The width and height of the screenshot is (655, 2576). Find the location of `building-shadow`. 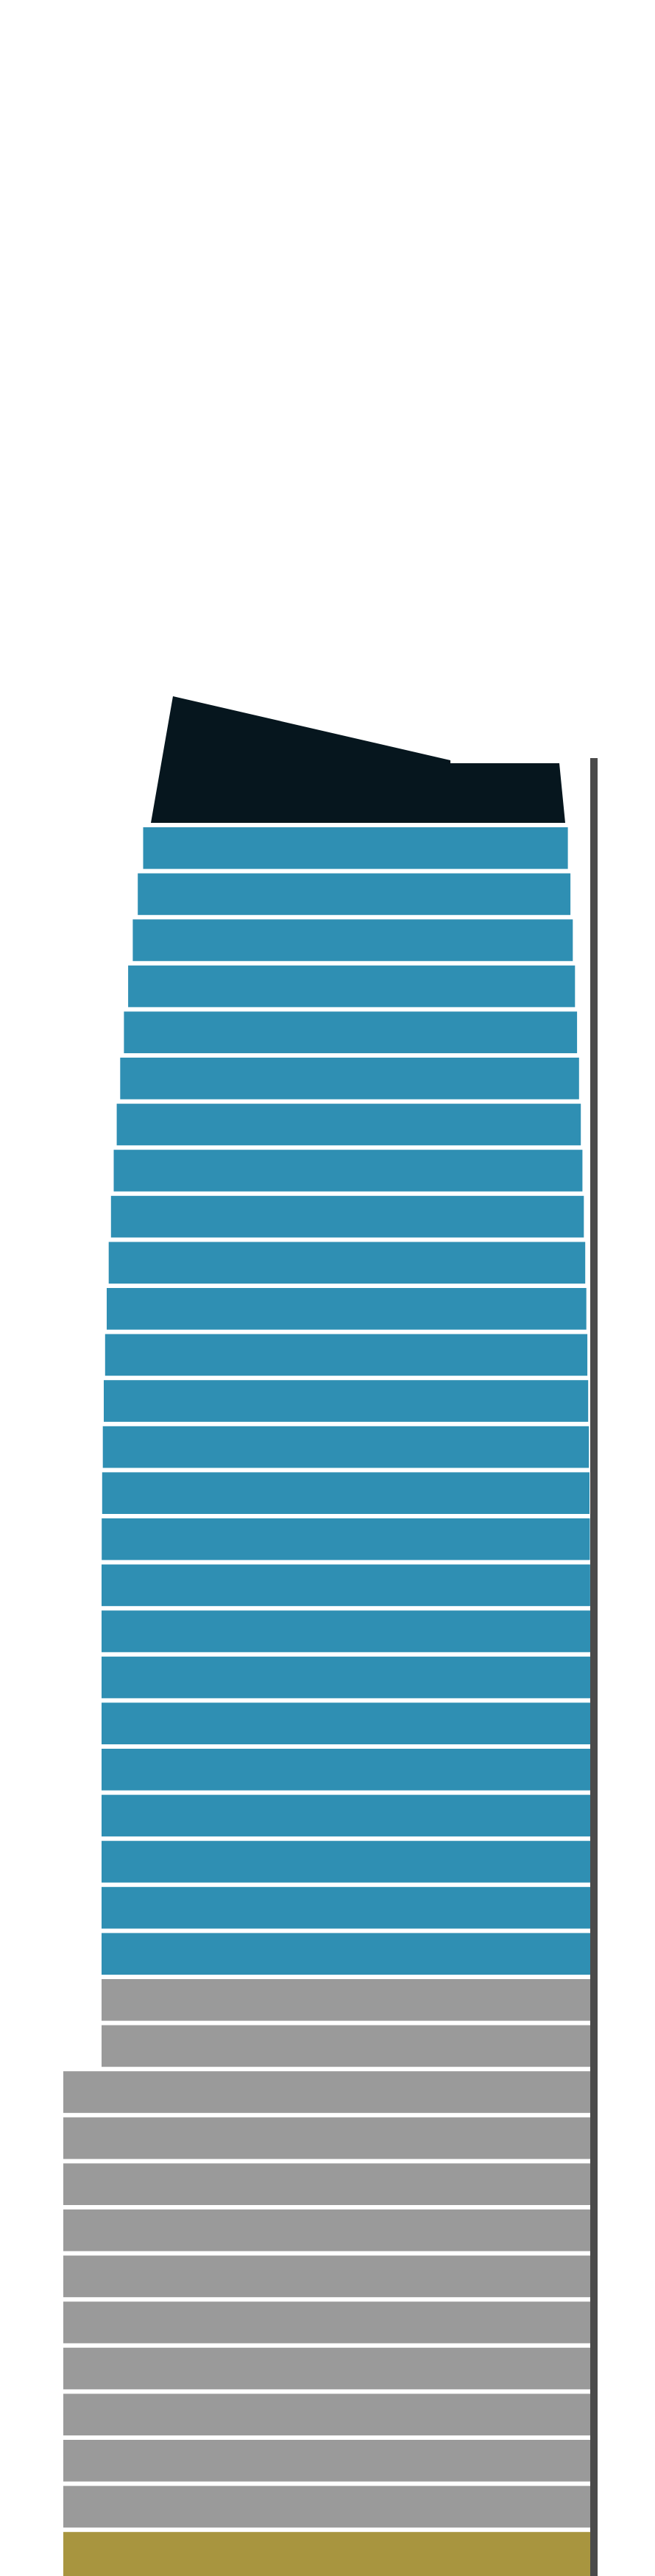

building-shadow is located at coordinates (594, 1667).